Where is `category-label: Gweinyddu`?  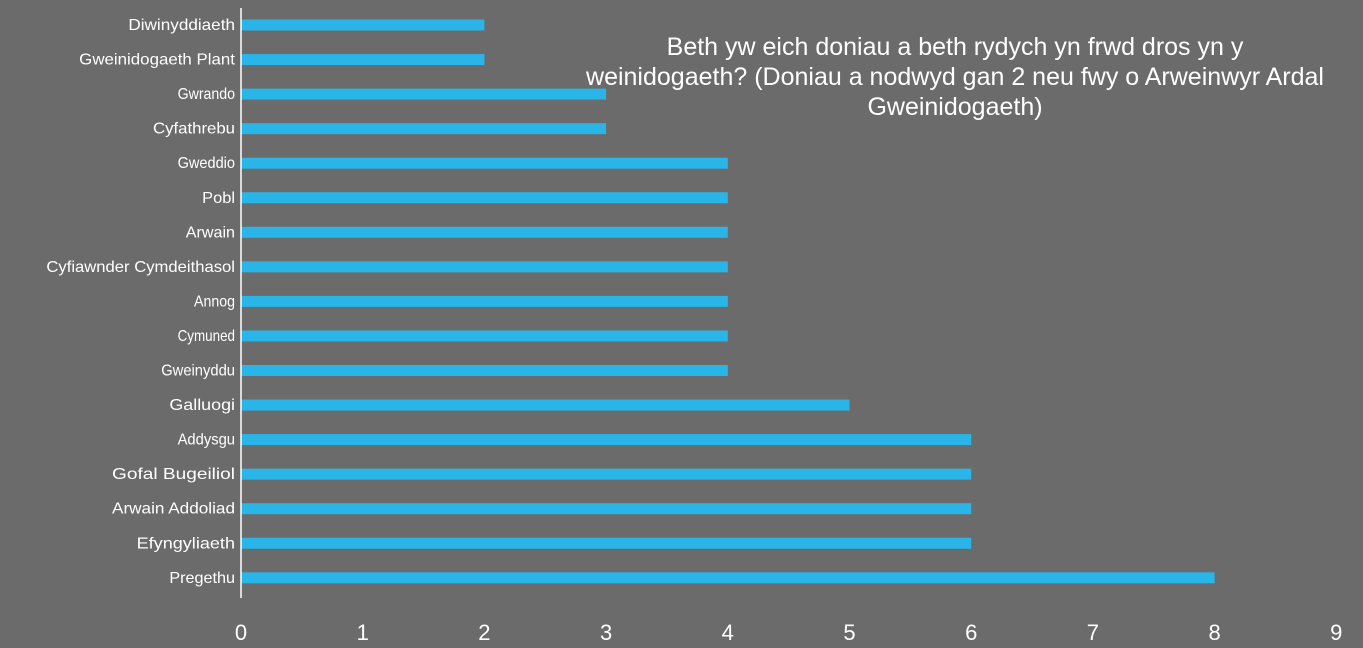
category-label: Gweinyddu is located at coordinates (198, 371).